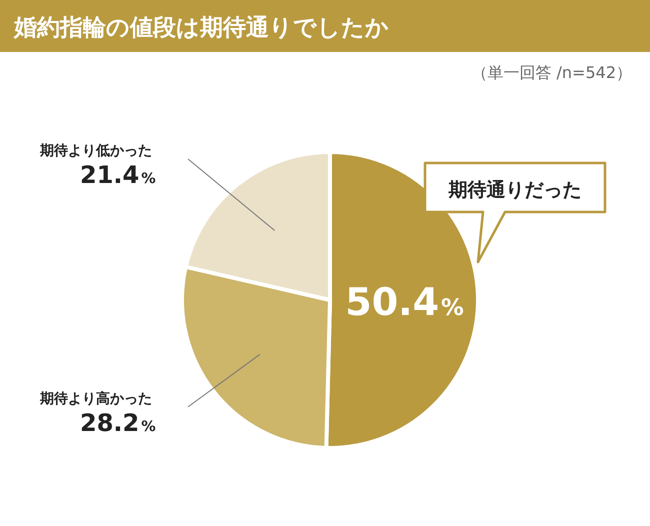 The height and width of the screenshot is (526, 650). I want to click on data-label: 50.4%, so click(404, 302).